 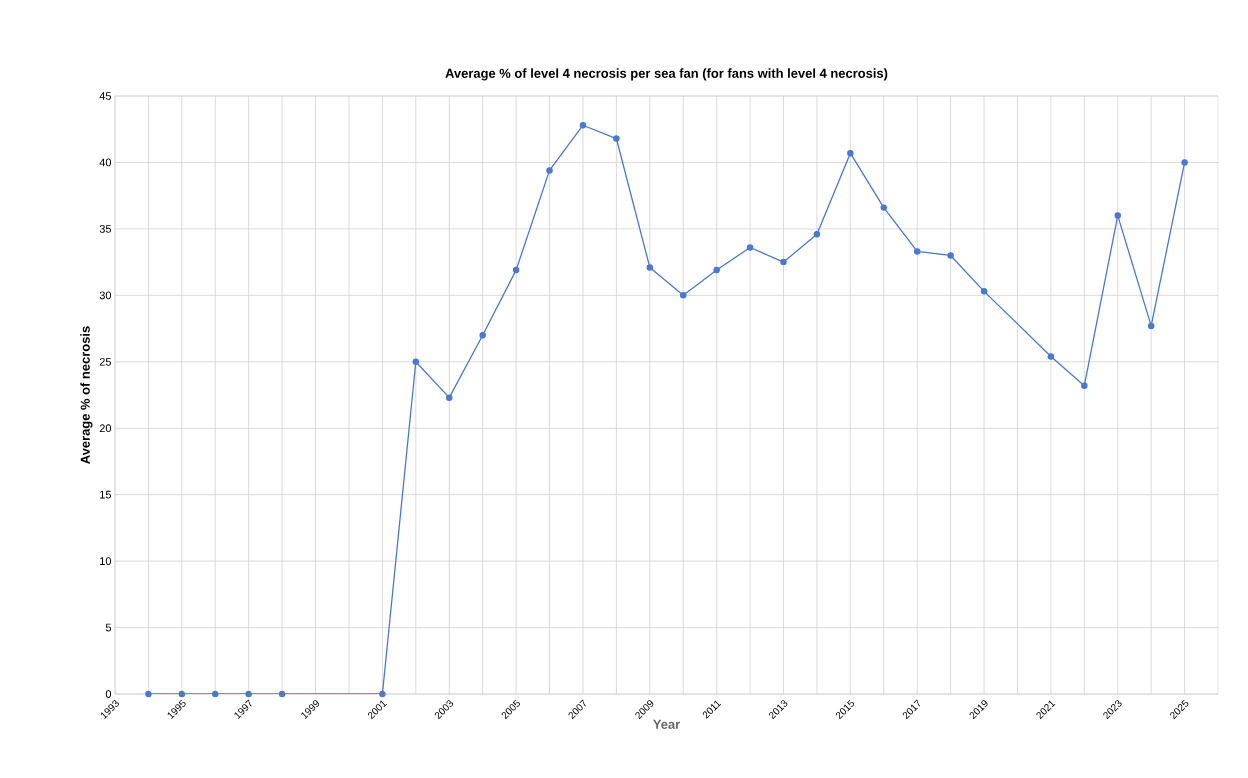 What do you see at coordinates (86, 395) in the screenshot?
I see `y-axis-title: Average % of necrosis` at bounding box center [86, 395].